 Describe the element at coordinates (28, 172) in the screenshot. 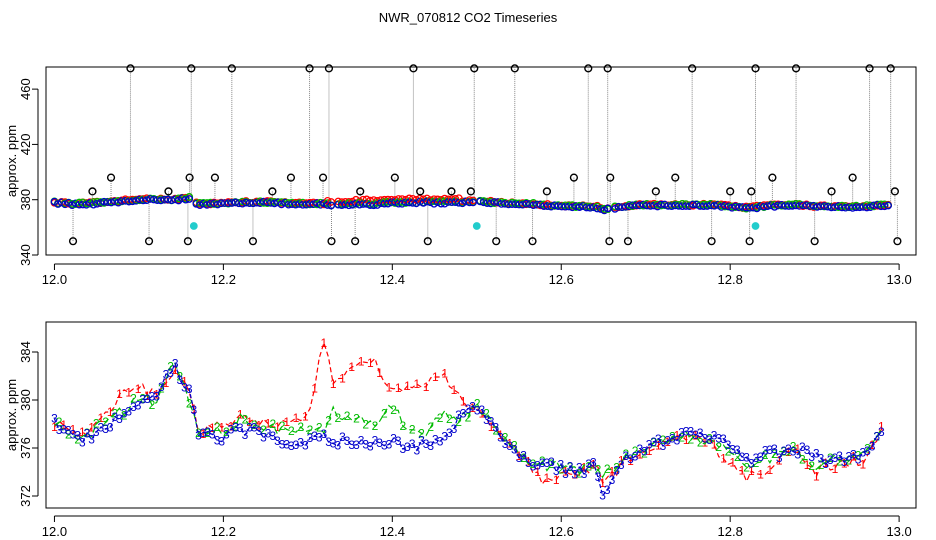

I see `top-y-axis: 340 380 420 460` at that location.